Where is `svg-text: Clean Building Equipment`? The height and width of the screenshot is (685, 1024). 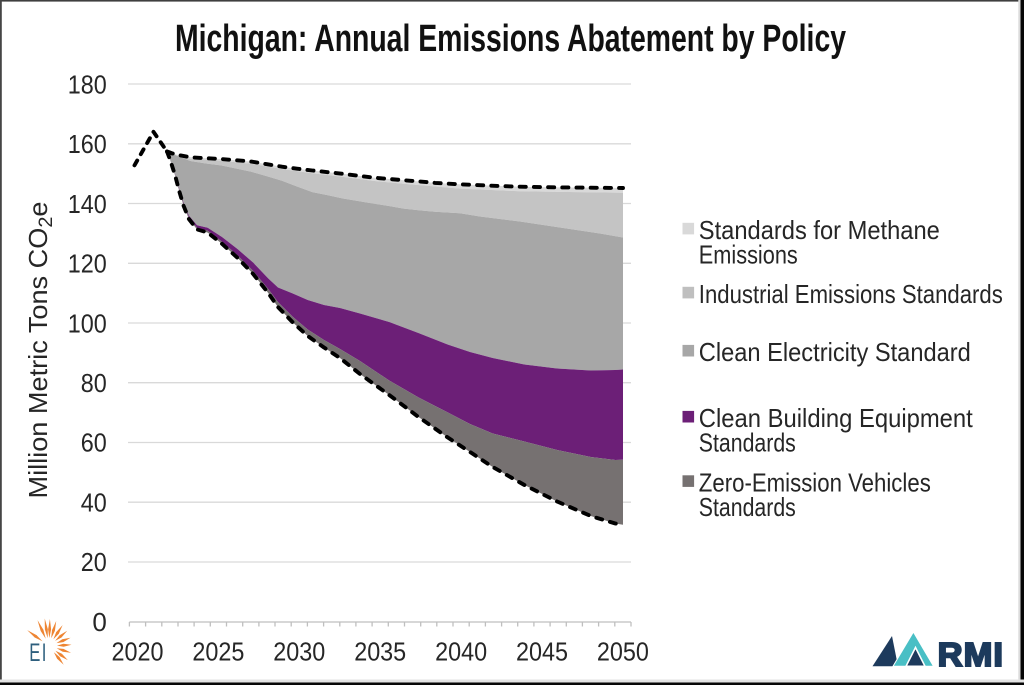 svg-text: Clean Building Equipment is located at coordinates (836, 418).